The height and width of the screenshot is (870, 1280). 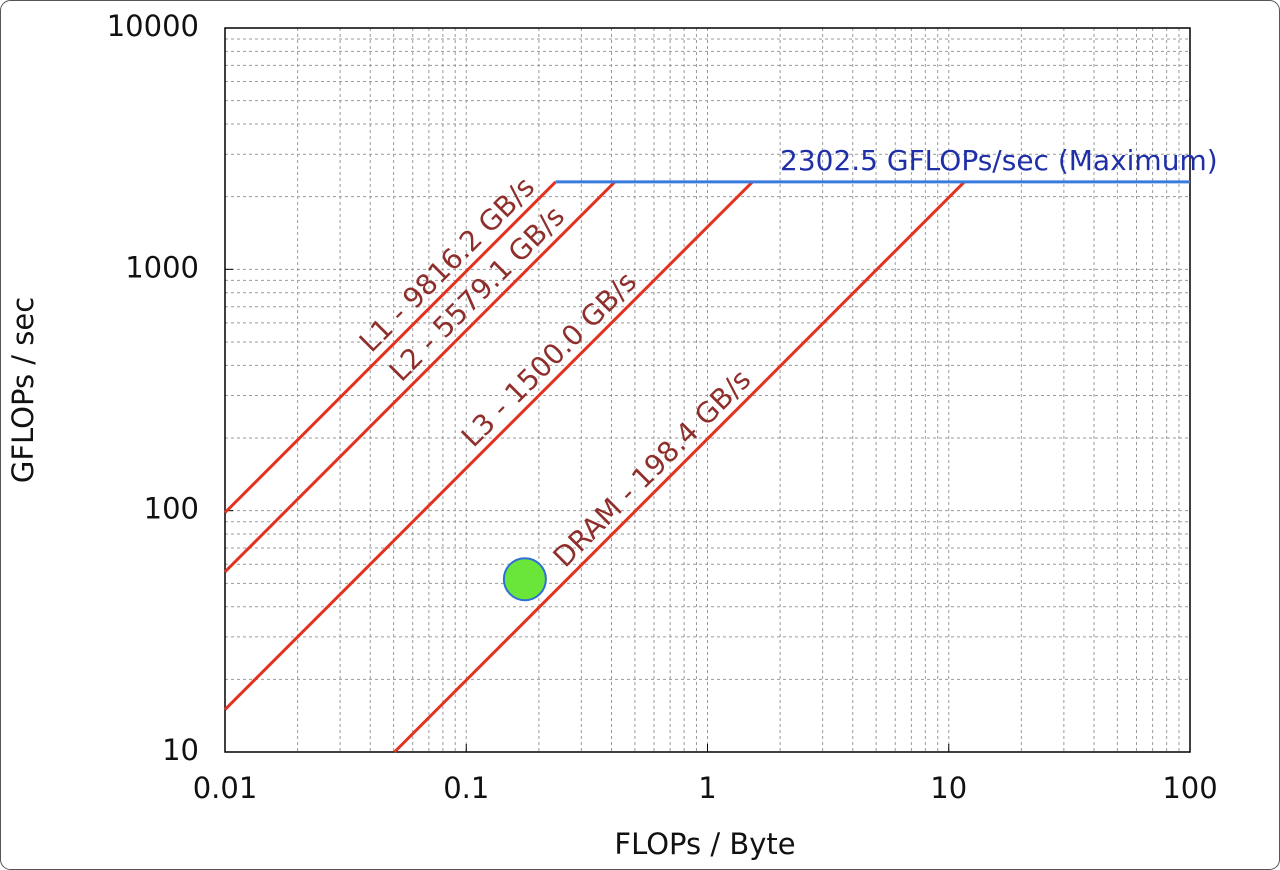 I want to click on x-tick-label: 1, so click(x=707, y=788).